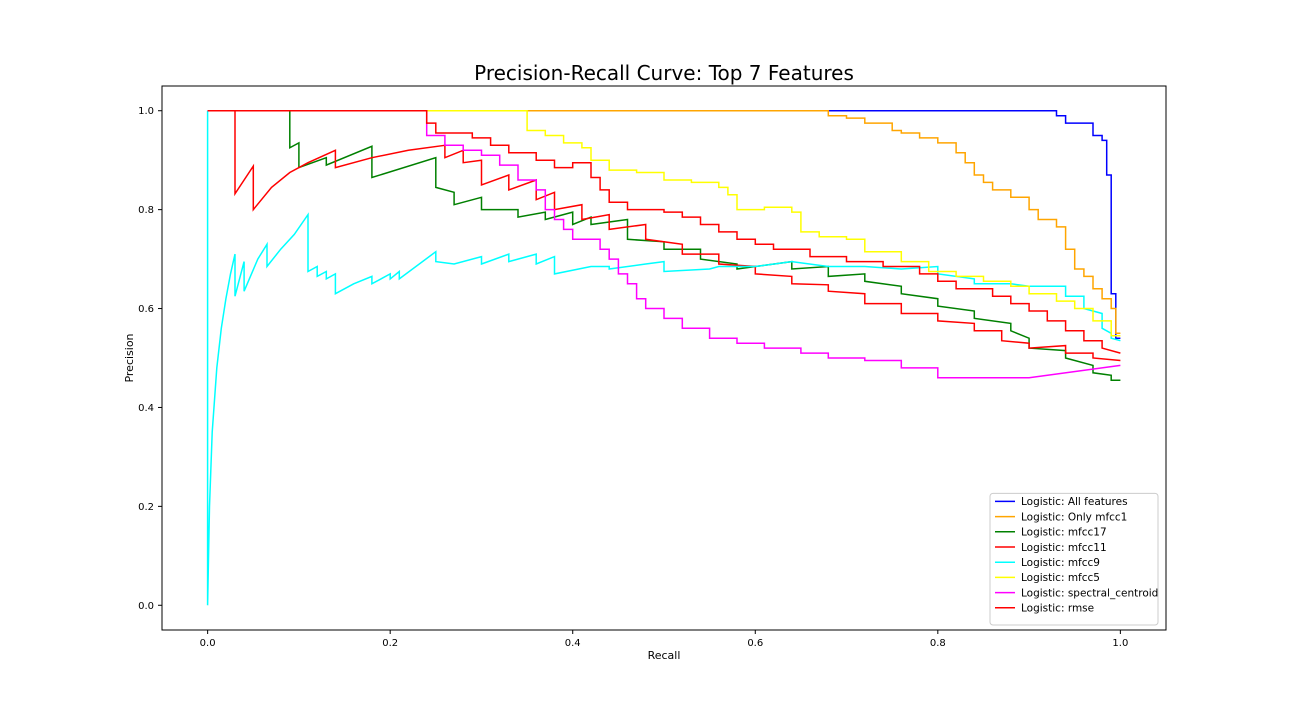 This screenshot has width=1296, height=720. I want to click on legend-entry-label: Logistic: All features, so click(1074, 502).